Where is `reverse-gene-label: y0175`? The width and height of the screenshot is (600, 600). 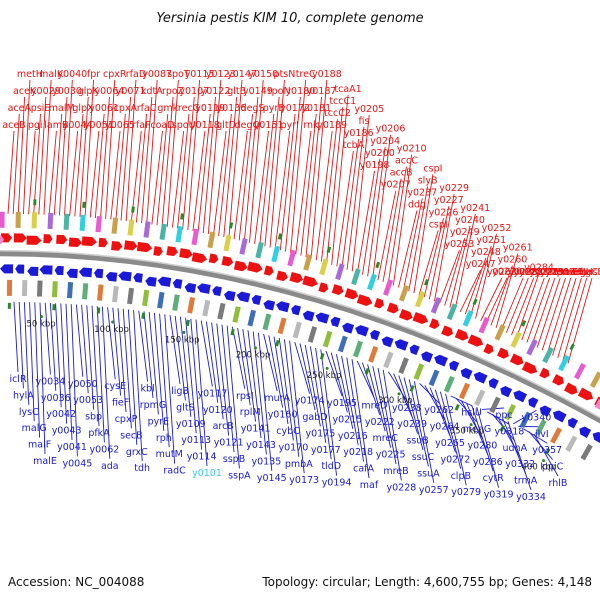 reverse-gene-label: y0175 is located at coordinates (320, 433).